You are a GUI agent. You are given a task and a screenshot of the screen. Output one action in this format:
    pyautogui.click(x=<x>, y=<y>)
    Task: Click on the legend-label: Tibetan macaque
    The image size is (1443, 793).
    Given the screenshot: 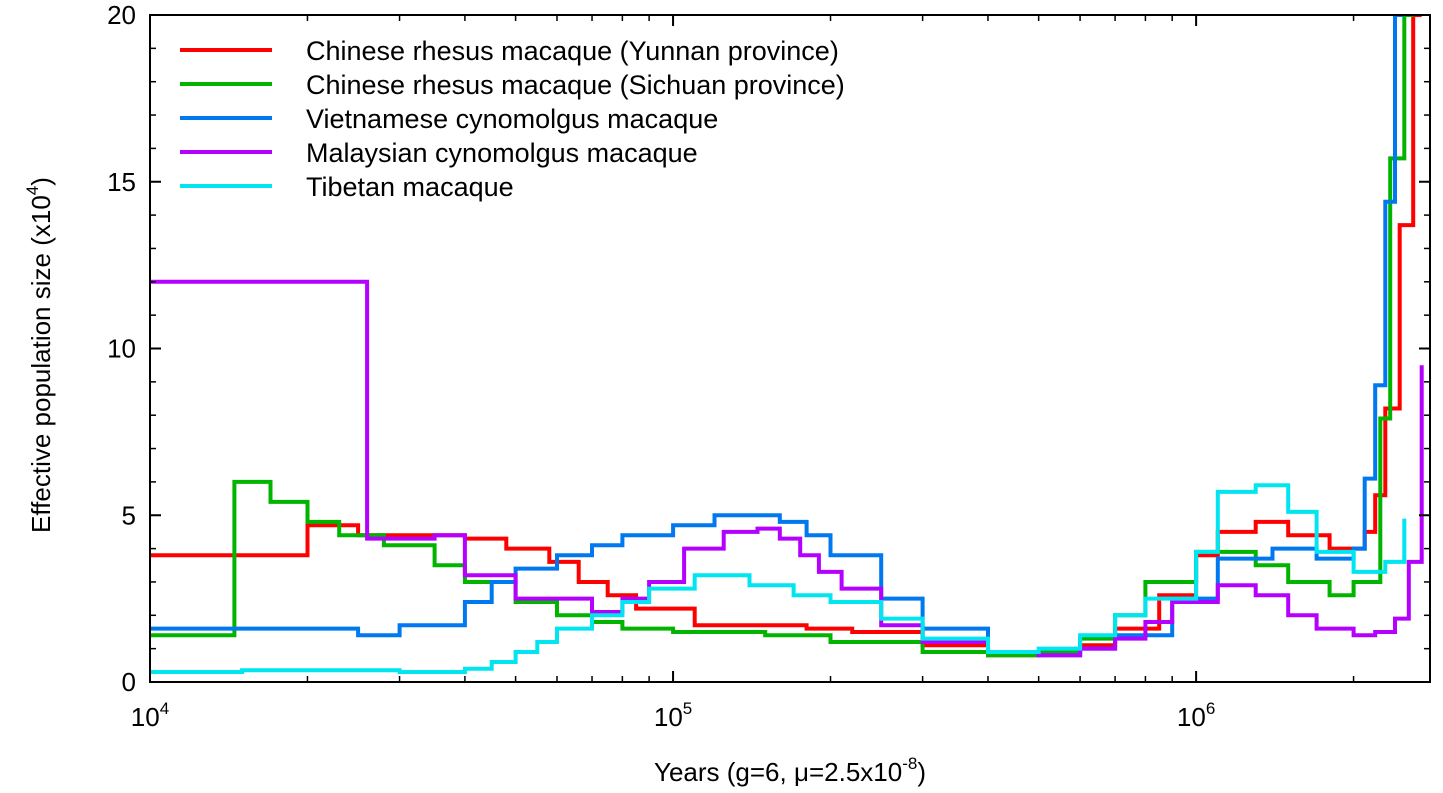 What is the action you would take?
    pyautogui.click(x=410, y=187)
    